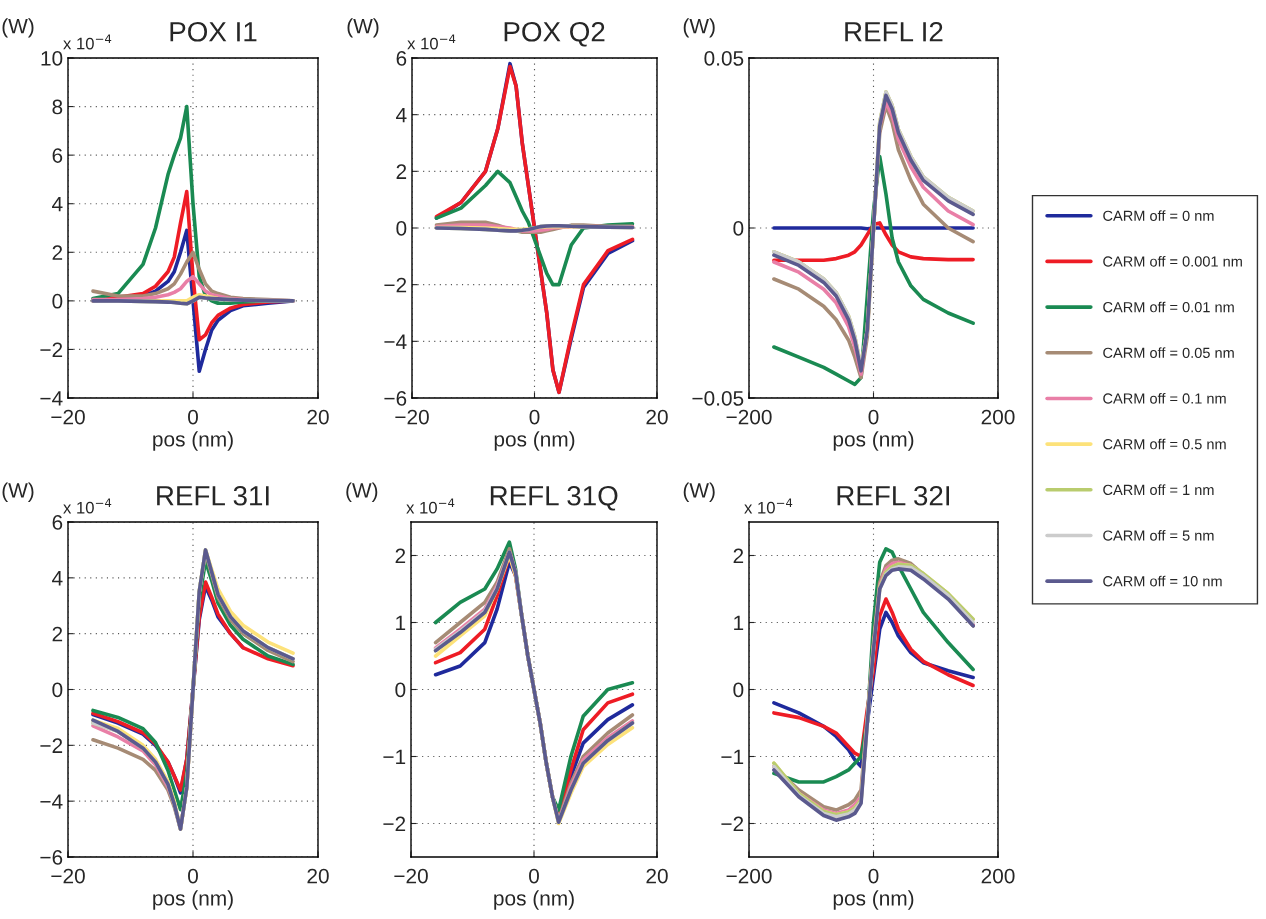 The width and height of the screenshot is (1266, 919). What do you see at coordinates (1158, 490) in the screenshot?
I see `legend-label: CARM off = 1 nm` at bounding box center [1158, 490].